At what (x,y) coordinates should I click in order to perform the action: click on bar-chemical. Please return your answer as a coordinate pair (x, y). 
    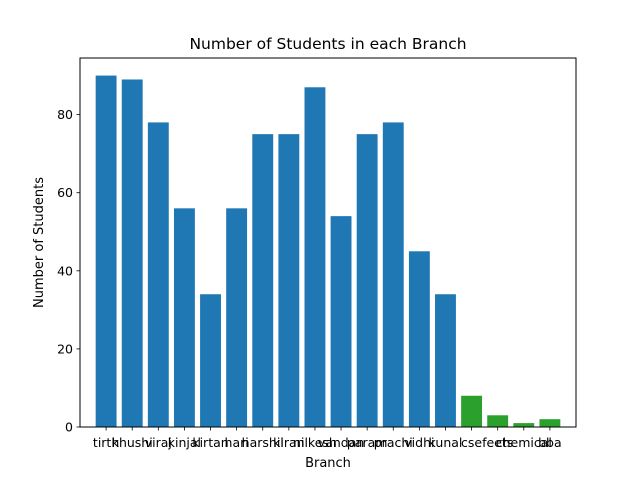
    Looking at the image, I should click on (524, 425).